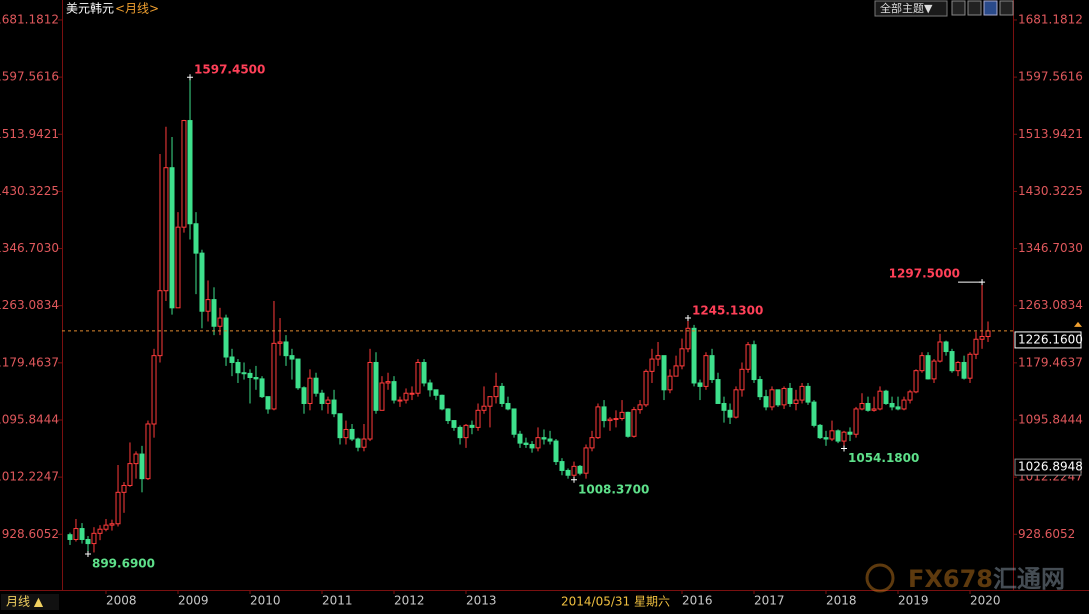 The height and width of the screenshot is (614, 1089). I want to click on toolbar: 全部主题▼, so click(944, 8).